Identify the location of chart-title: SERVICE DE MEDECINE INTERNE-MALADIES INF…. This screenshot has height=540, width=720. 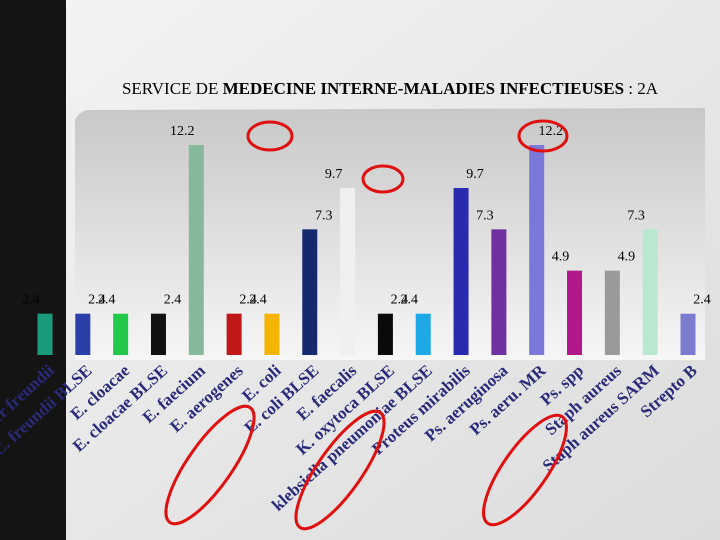
(390, 88).